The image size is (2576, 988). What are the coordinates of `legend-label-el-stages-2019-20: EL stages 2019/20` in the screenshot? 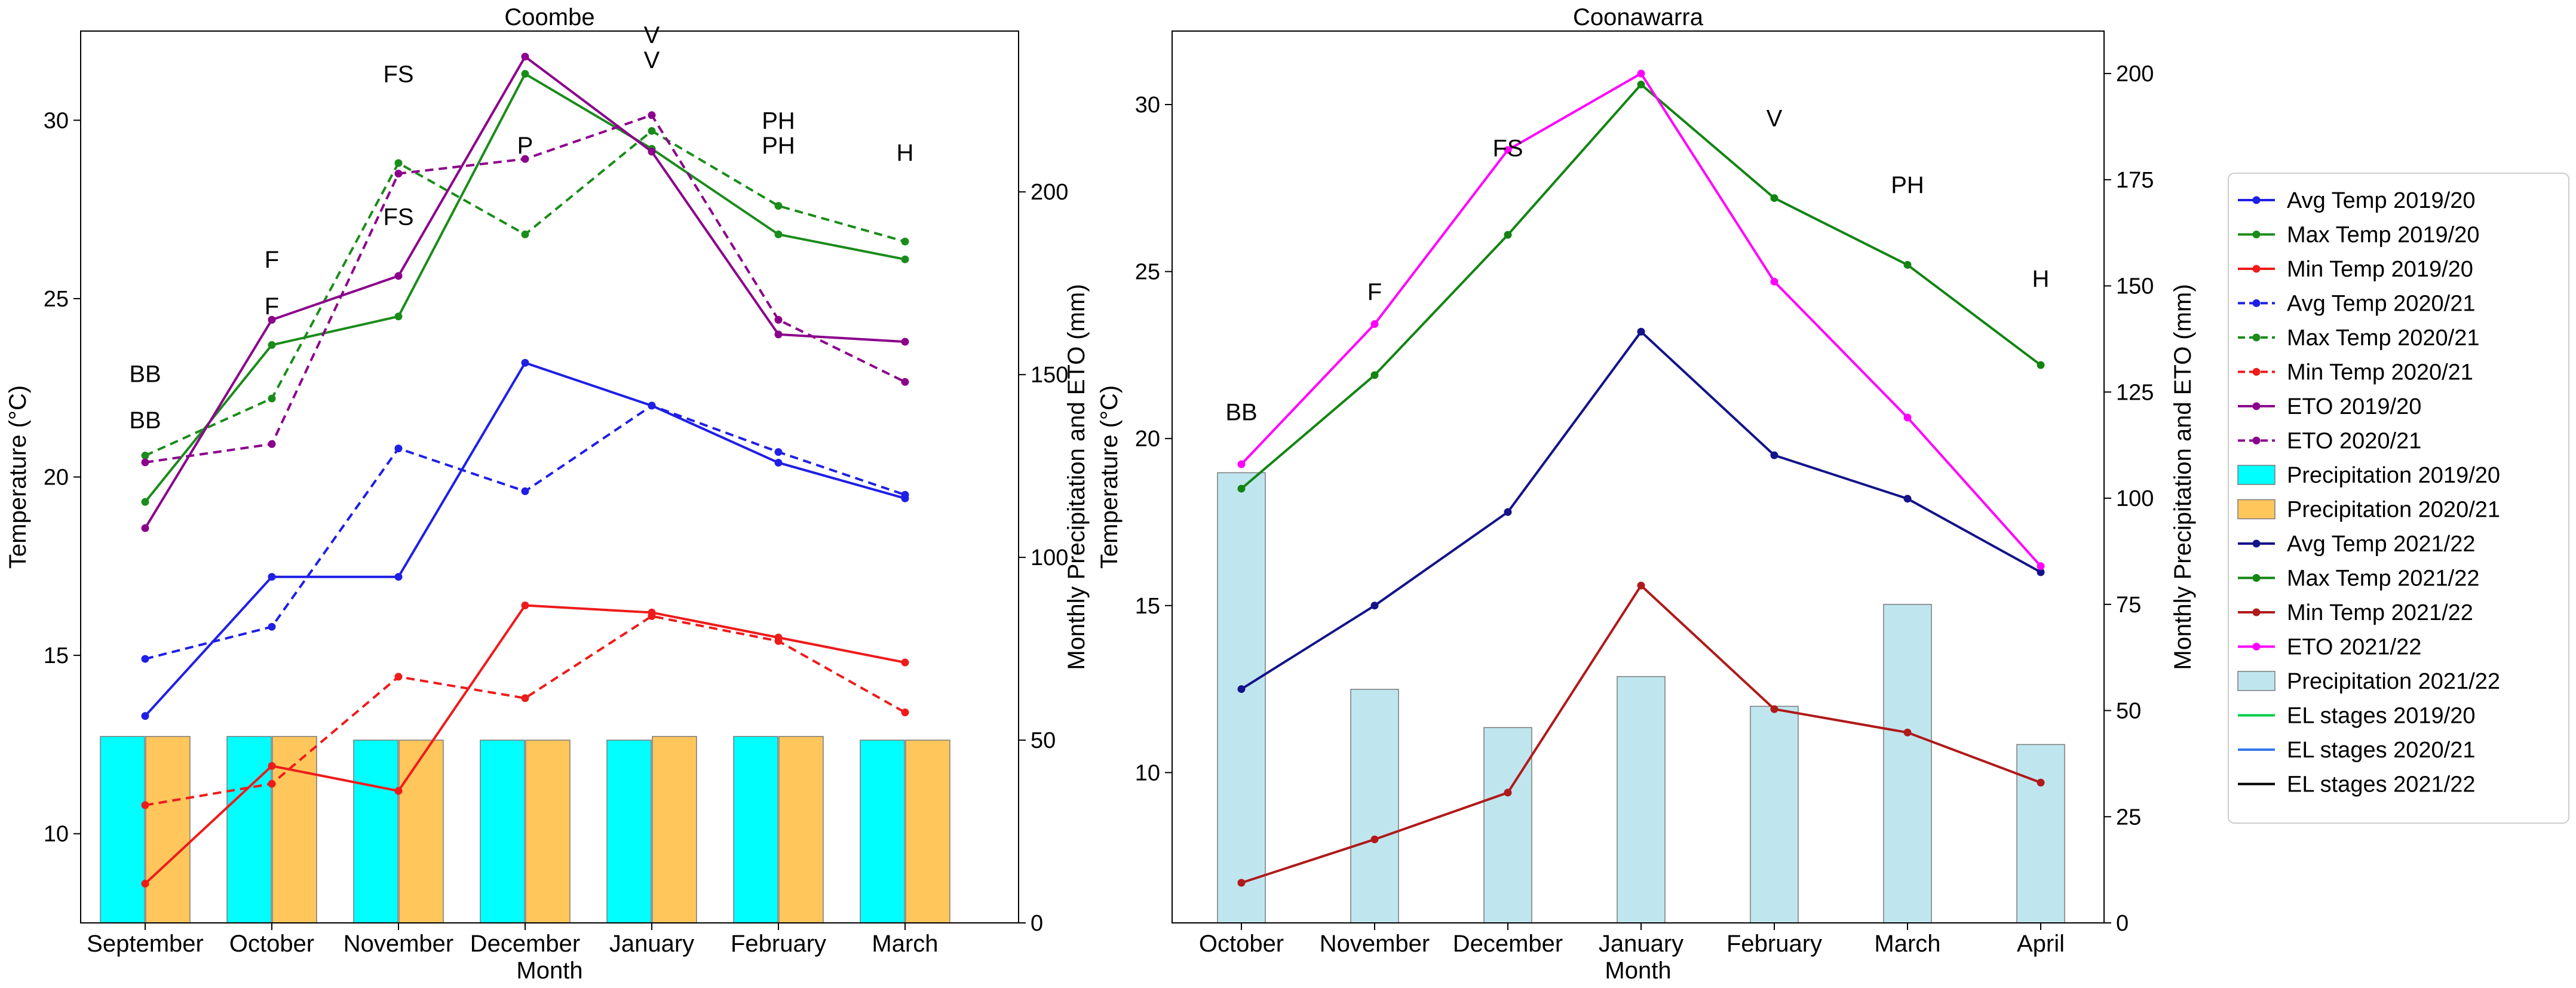 It's located at (2381, 716).